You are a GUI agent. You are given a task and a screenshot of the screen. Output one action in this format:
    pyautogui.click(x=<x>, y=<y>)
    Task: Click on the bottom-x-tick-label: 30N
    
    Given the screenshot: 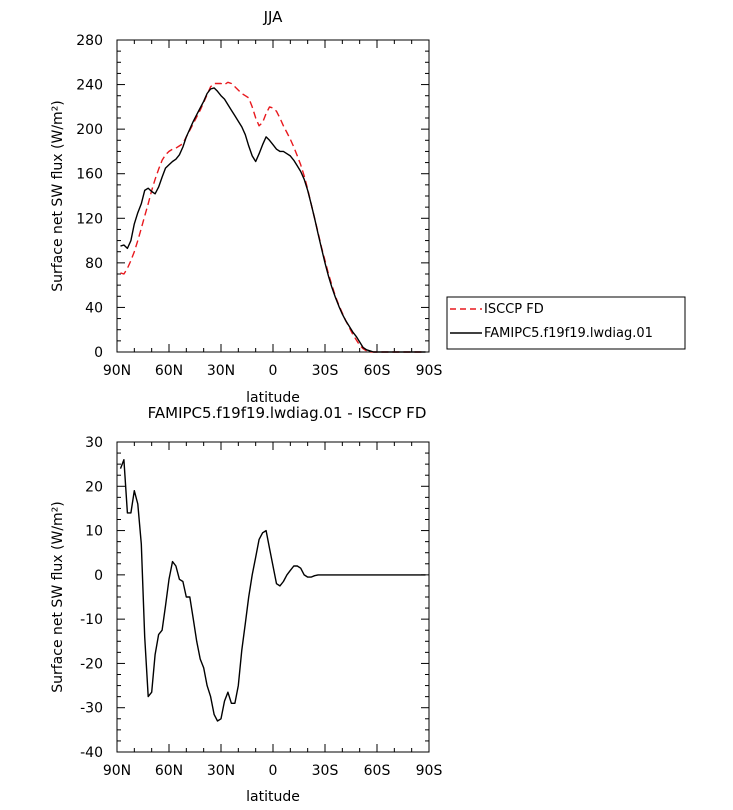 What is the action you would take?
    pyautogui.click(x=221, y=771)
    